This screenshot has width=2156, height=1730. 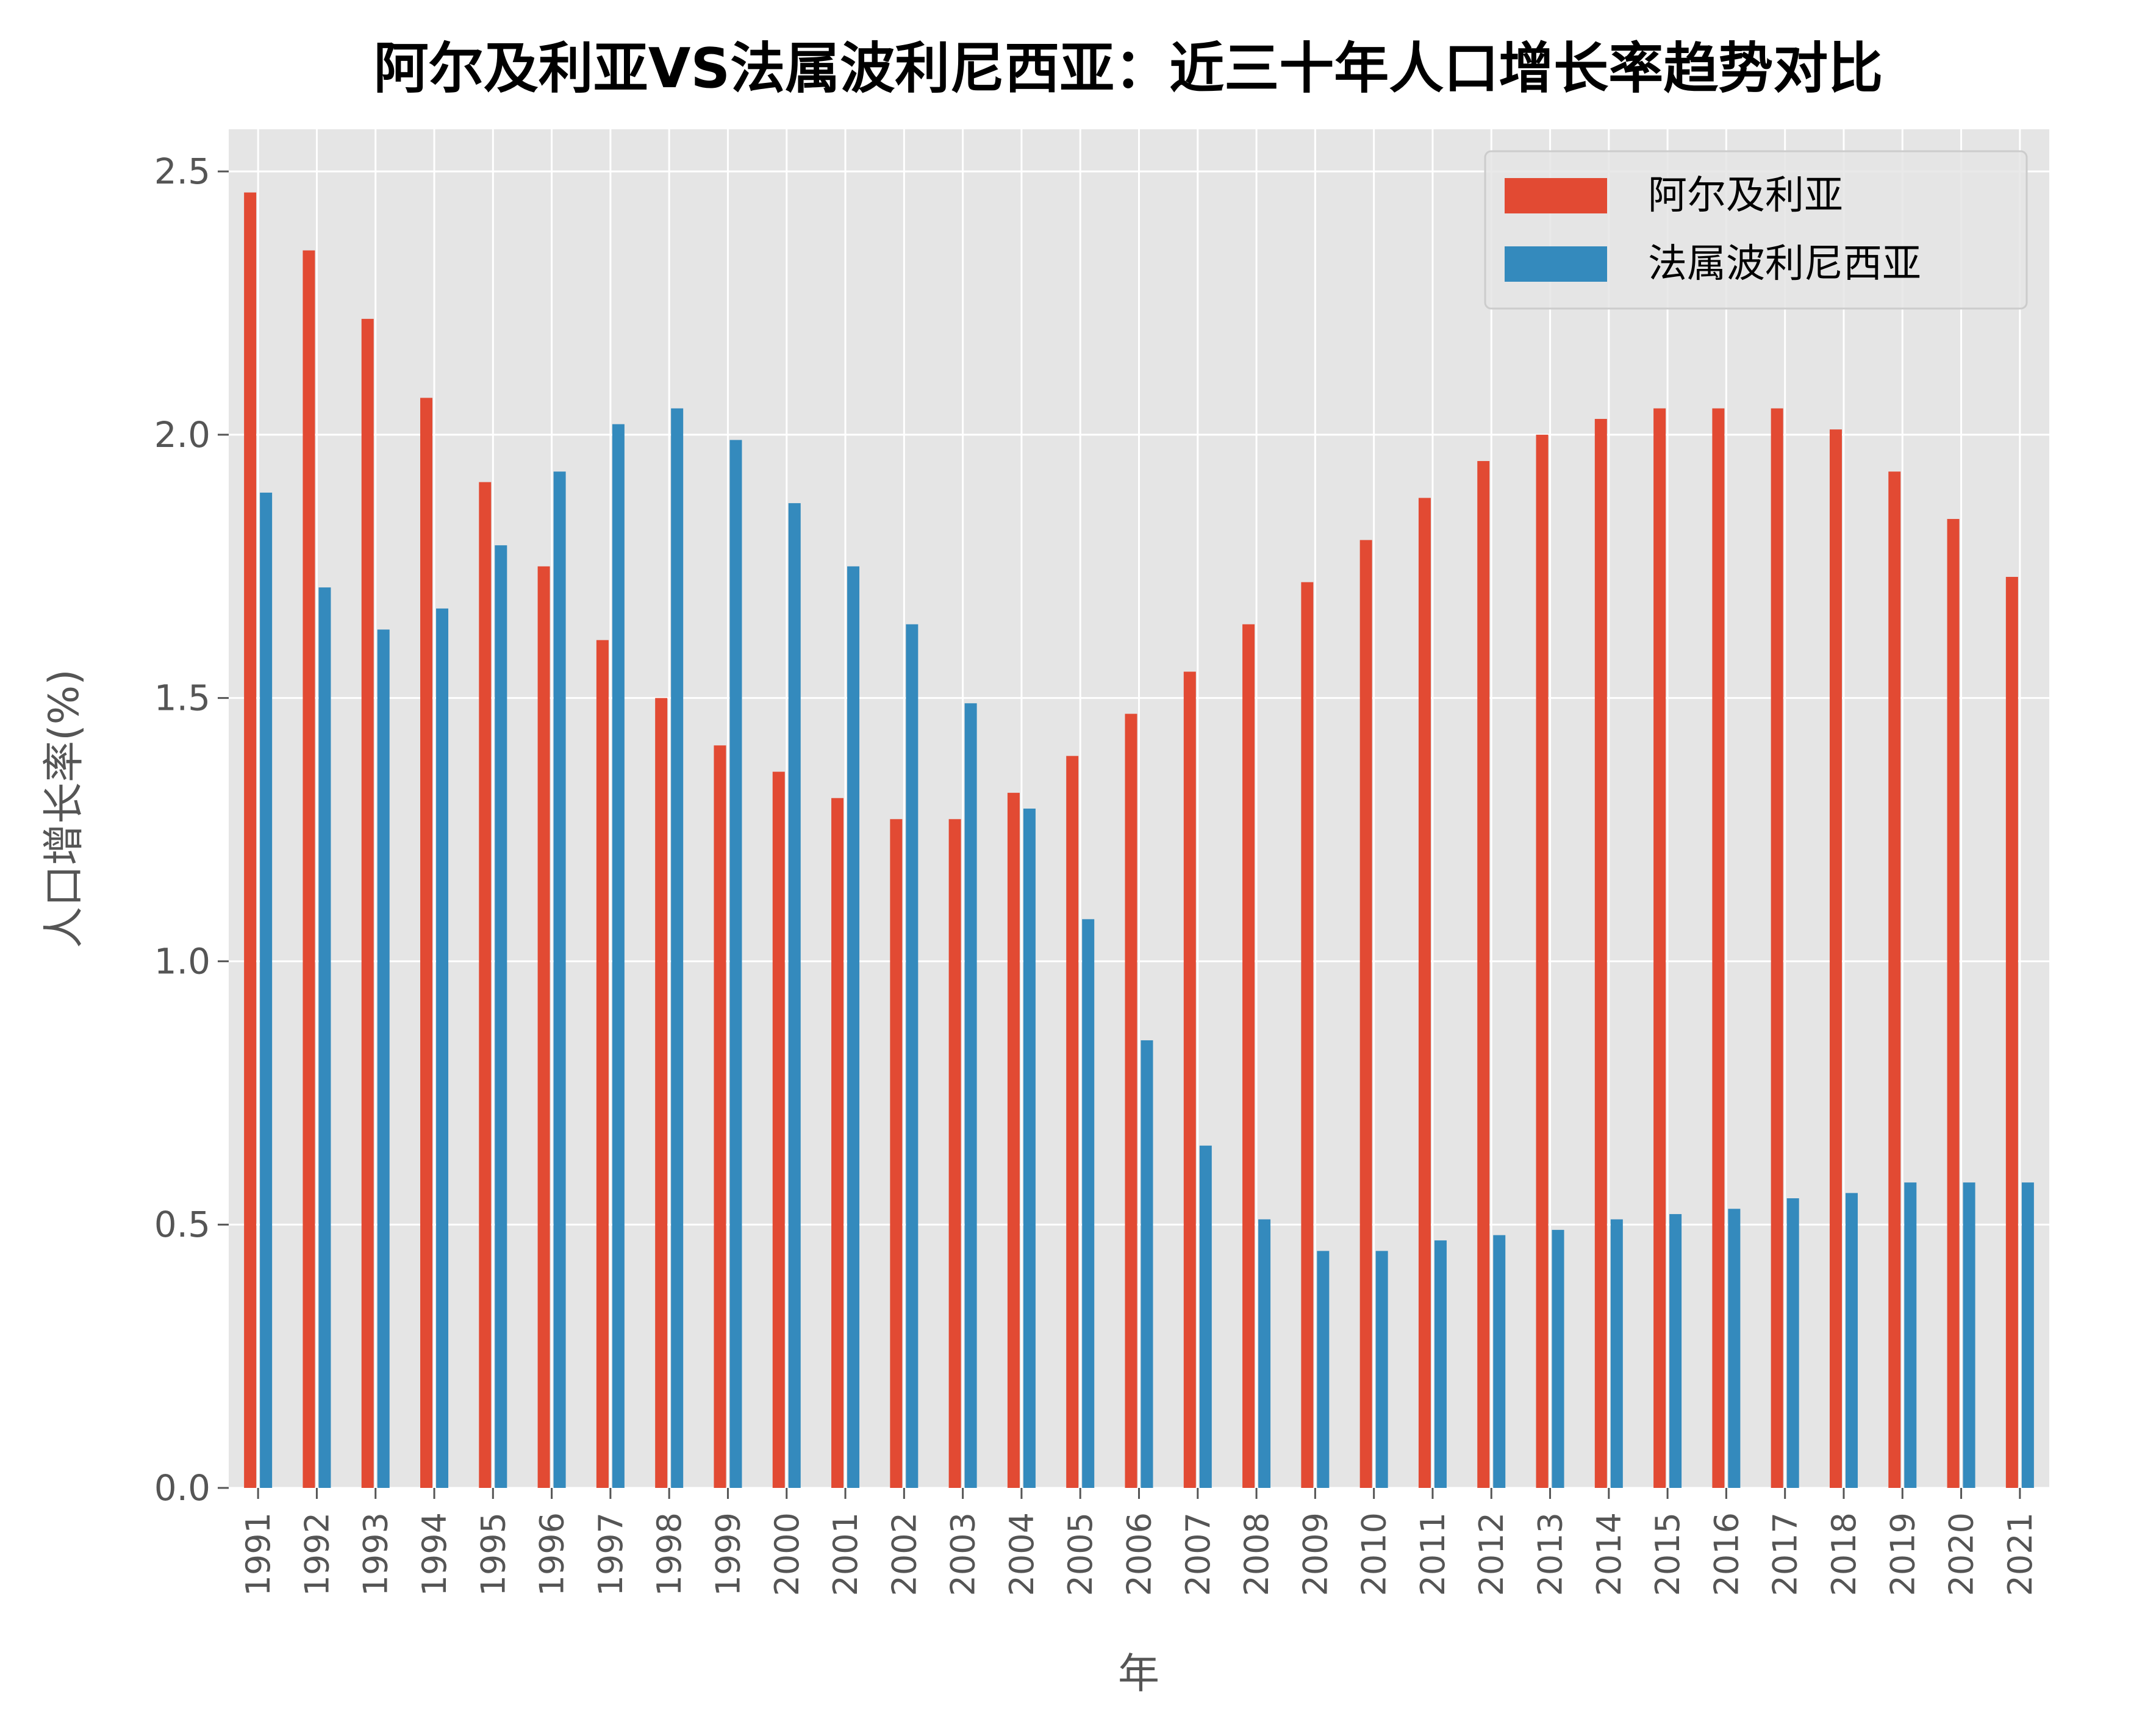 I want to click on y-tick-label: 2.0, so click(x=182, y=435).